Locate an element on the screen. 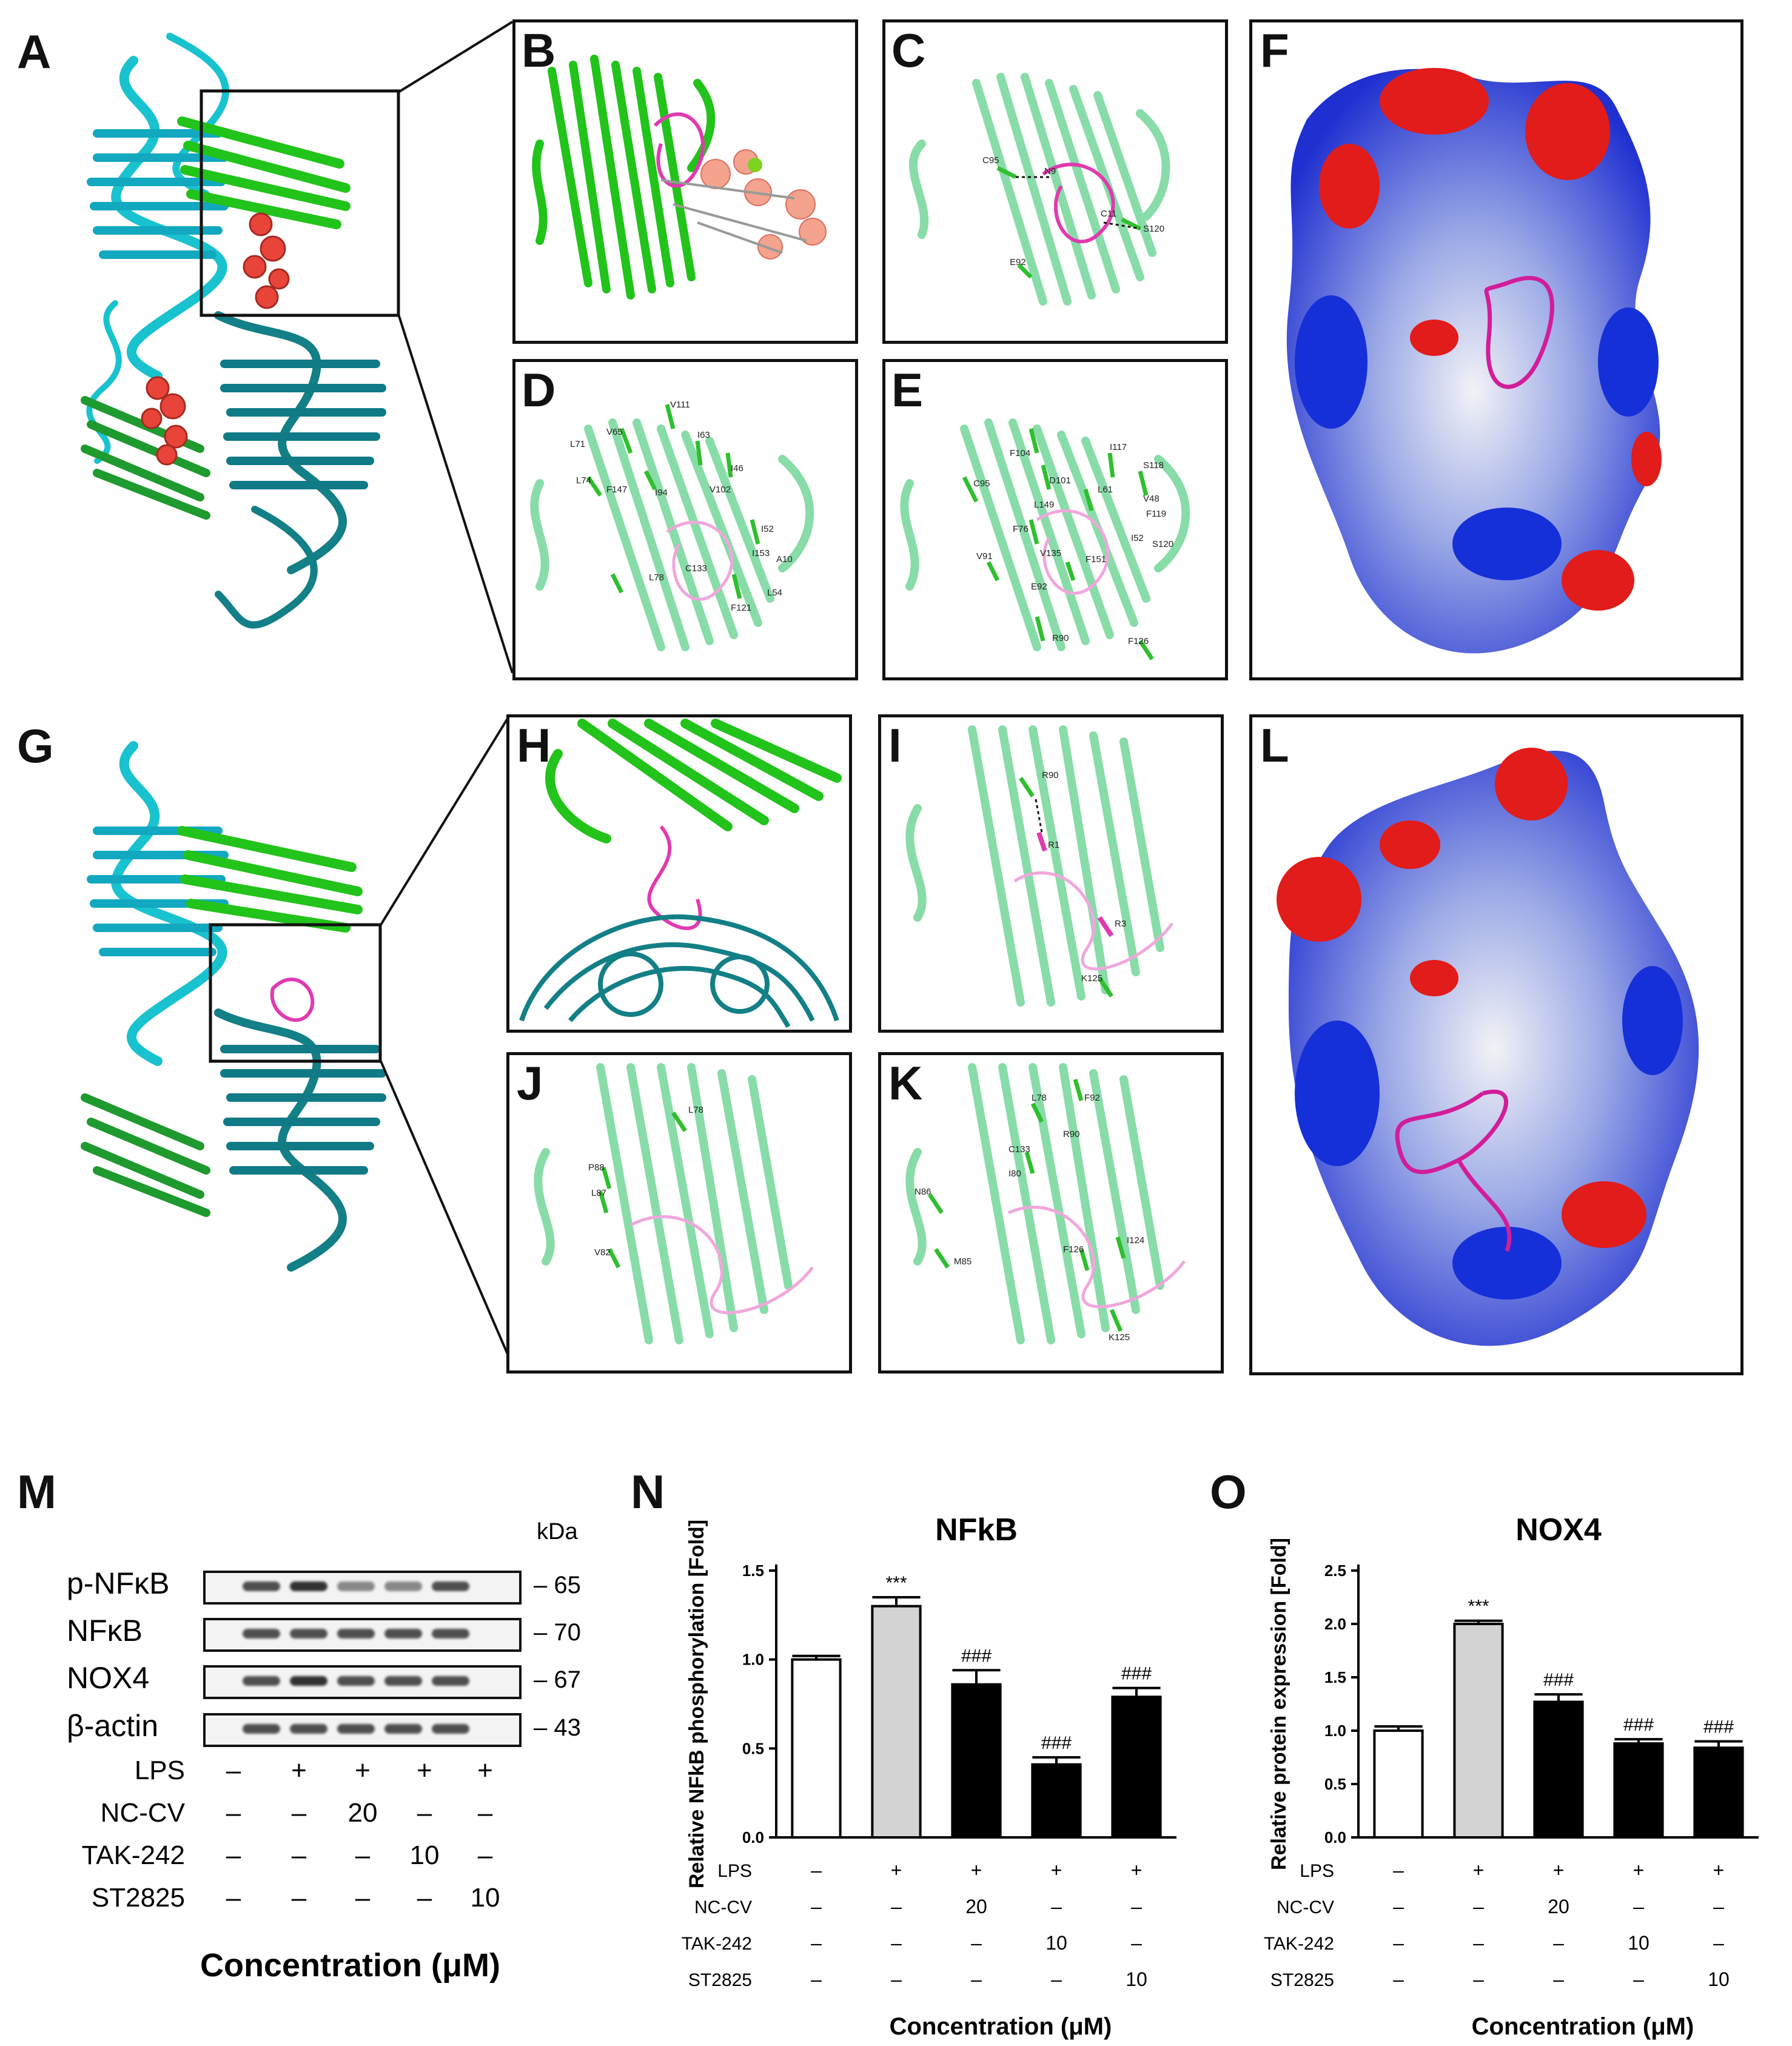 This screenshot has width=1792, height=2046. y-tick-label: 1.0 is located at coordinates (753, 1660).